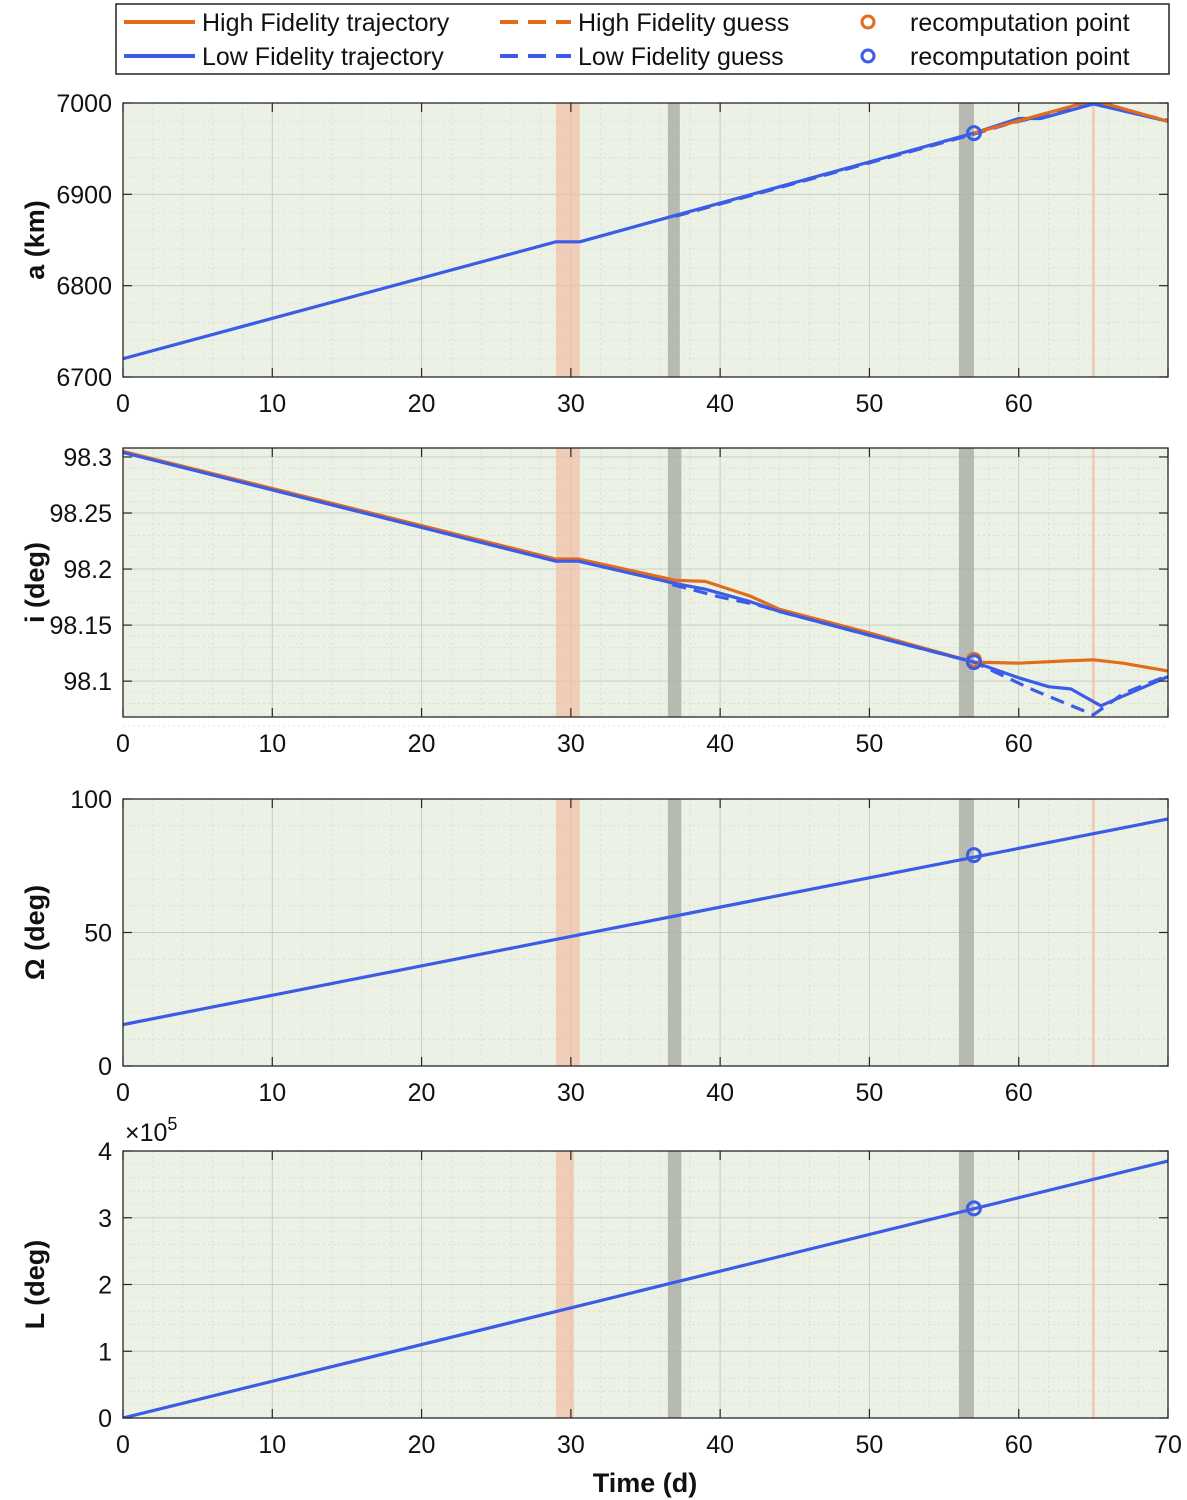 Image resolution: width=1187 pixels, height=1500 pixels. What do you see at coordinates (35, 582) in the screenshot?
I see `y-axis-title: i (deg)` at bounding box center [35, 582].